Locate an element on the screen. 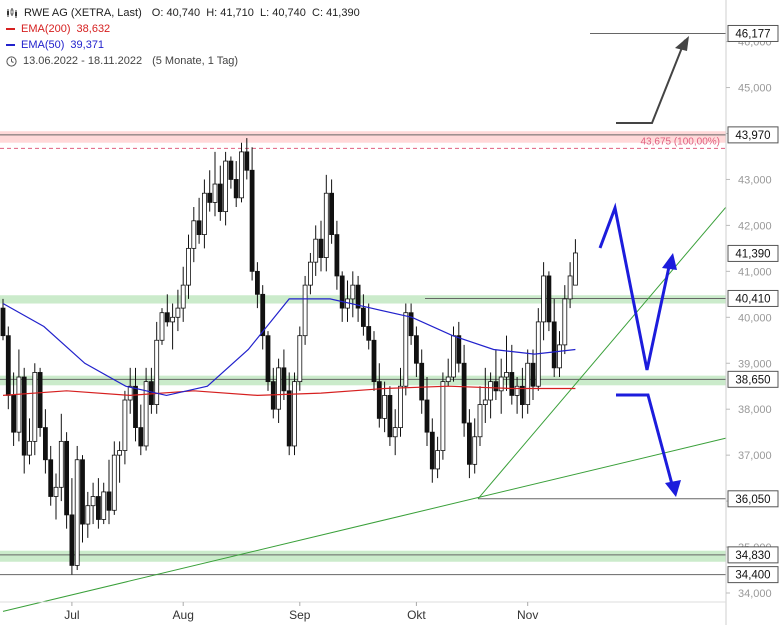  y-tick-label: 41,000 is located at coordinates (755, 272).